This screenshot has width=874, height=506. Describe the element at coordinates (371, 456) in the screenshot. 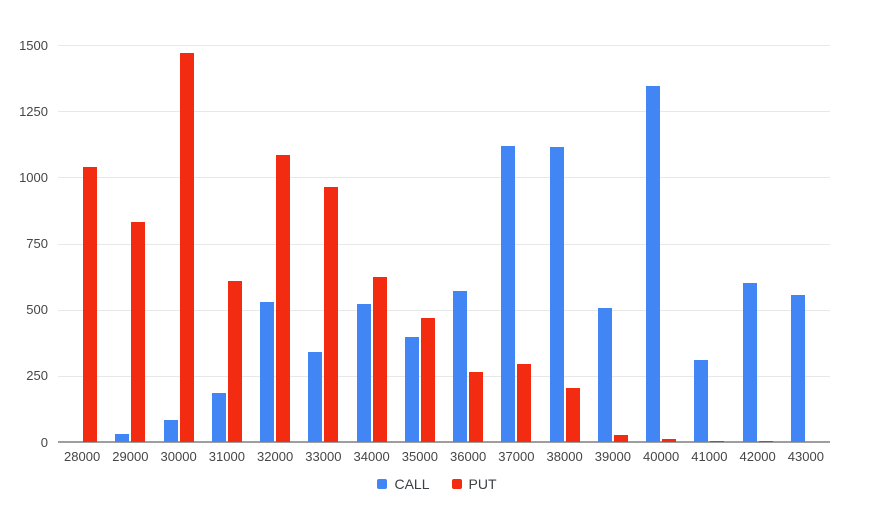

I see `x-axis-tick-label: 34000` at that location.